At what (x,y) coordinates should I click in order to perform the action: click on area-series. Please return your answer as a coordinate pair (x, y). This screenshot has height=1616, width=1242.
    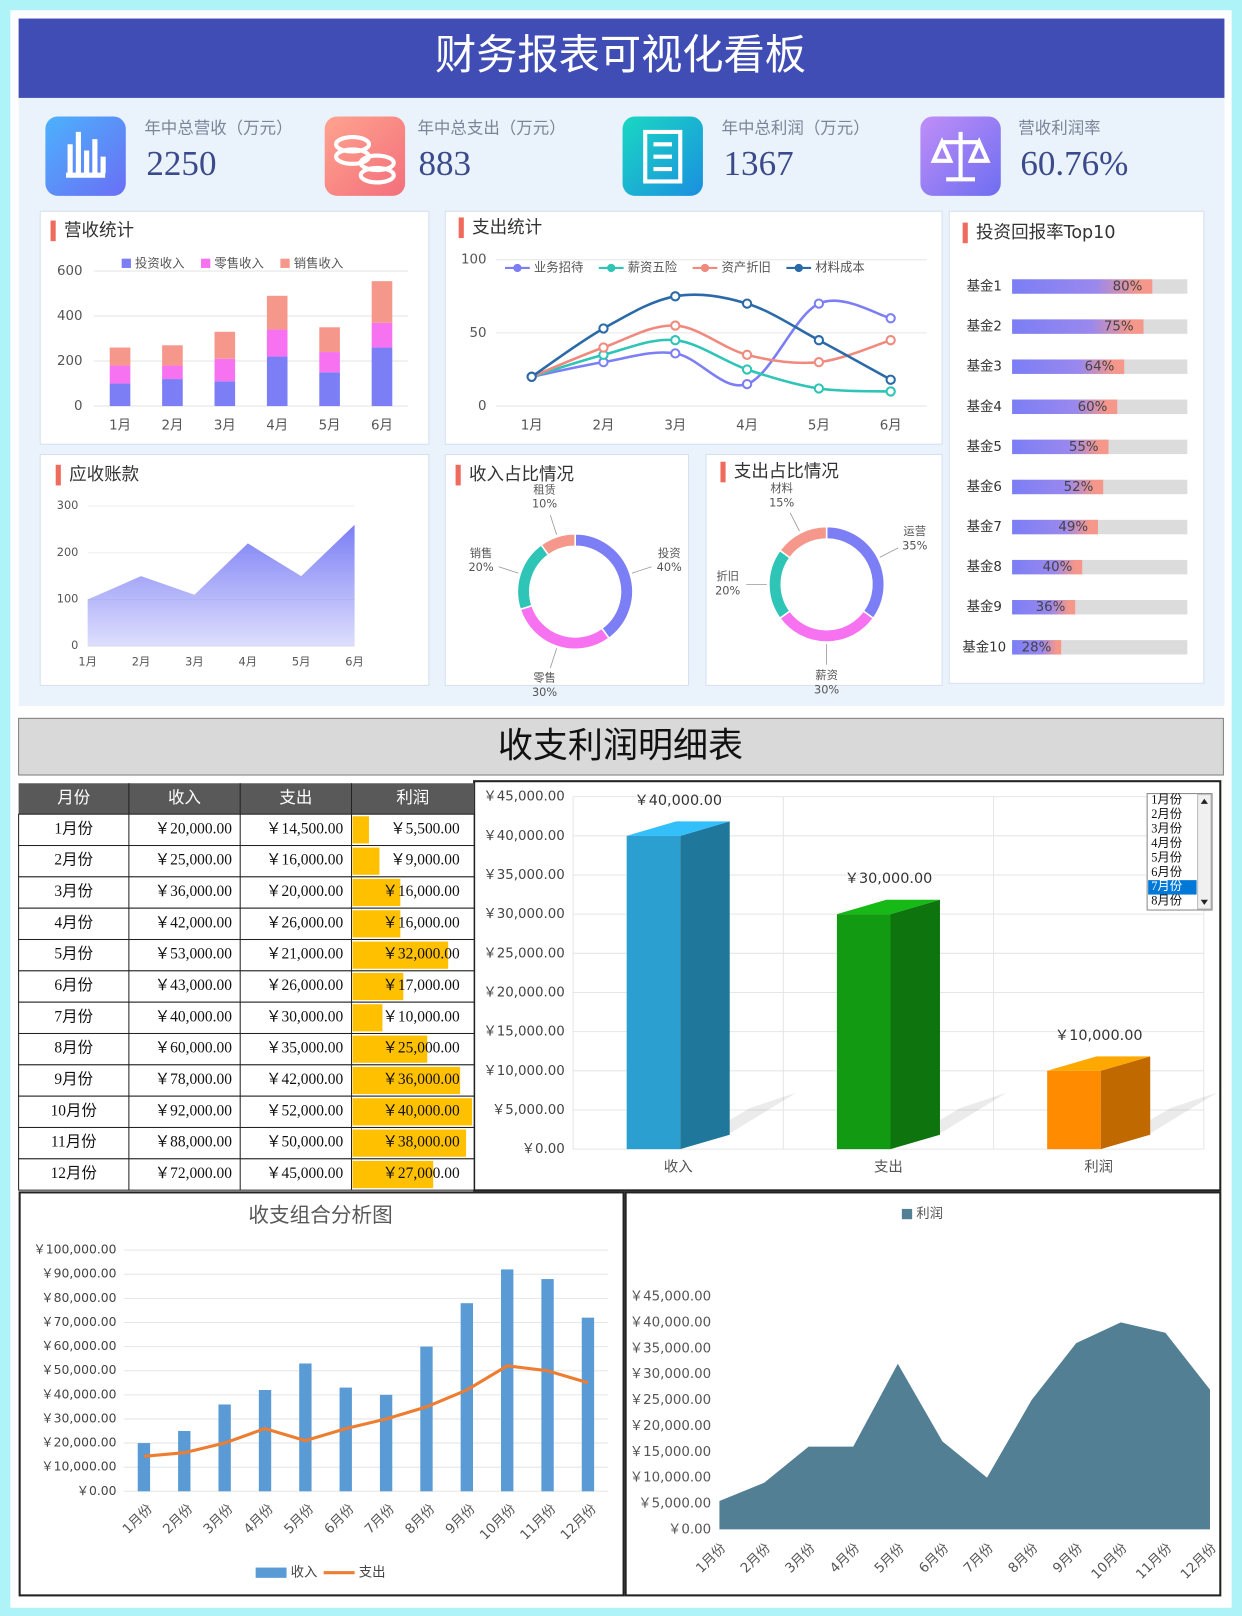
    Looking at the image, I should click on (221, 585).